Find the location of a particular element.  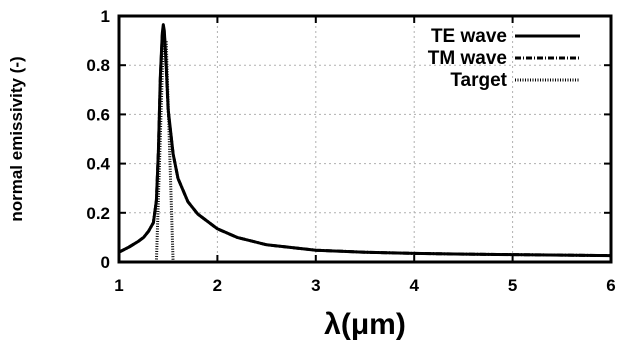

y-axis-label: normal emissivity (-) is located at coordinates (16, 138).